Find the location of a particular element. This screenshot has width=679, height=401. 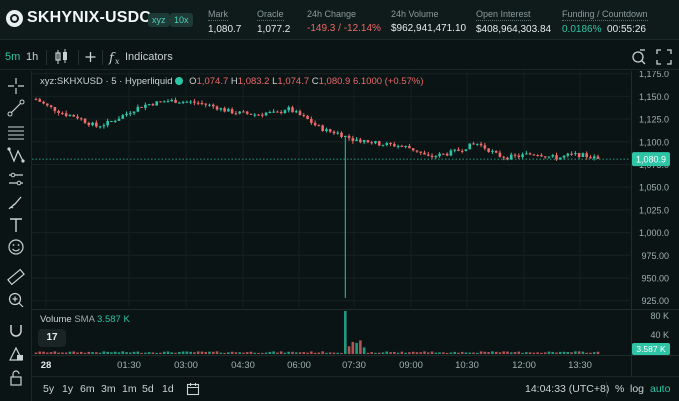

time-tick-label: 12:00 is located at coordinates (524, 365).